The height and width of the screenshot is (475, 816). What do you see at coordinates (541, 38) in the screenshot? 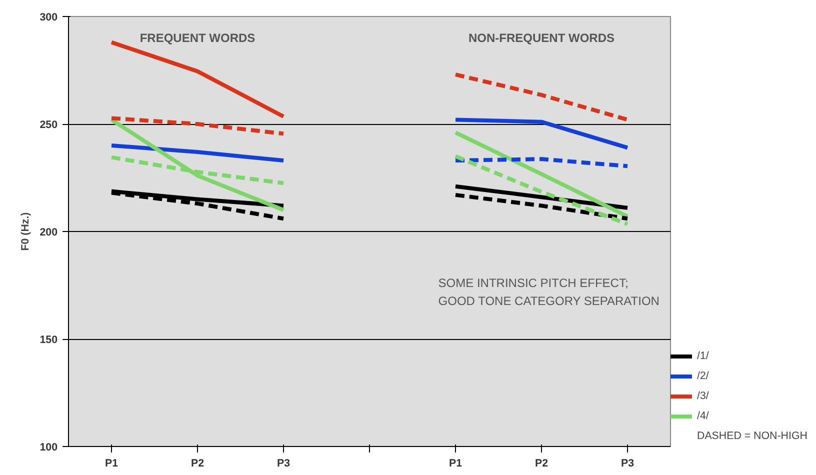
I see `annotation: NON-FREQUENT WORDS` at bounding box center [541, 38].